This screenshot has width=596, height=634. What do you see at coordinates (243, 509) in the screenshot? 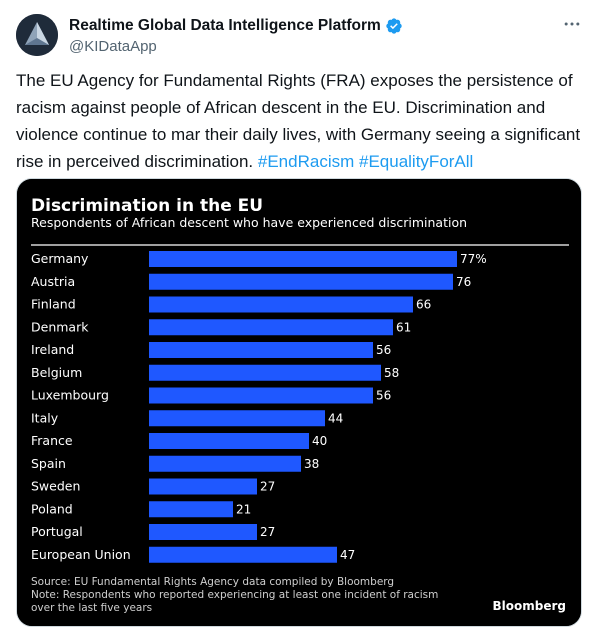
I see `value-label: 21` at bounding box center [243, 509].